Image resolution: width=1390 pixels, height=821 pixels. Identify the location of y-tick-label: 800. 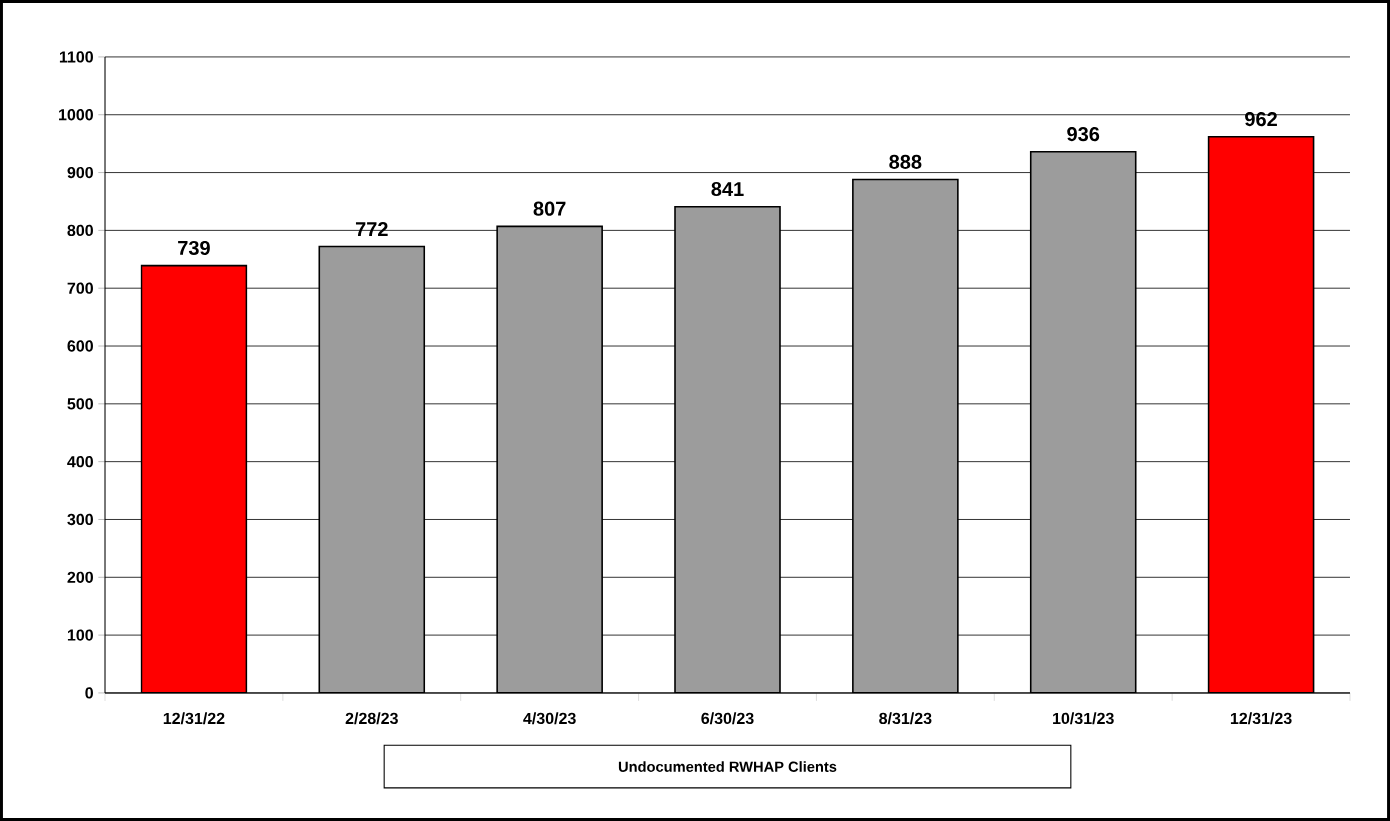
(80, 230).